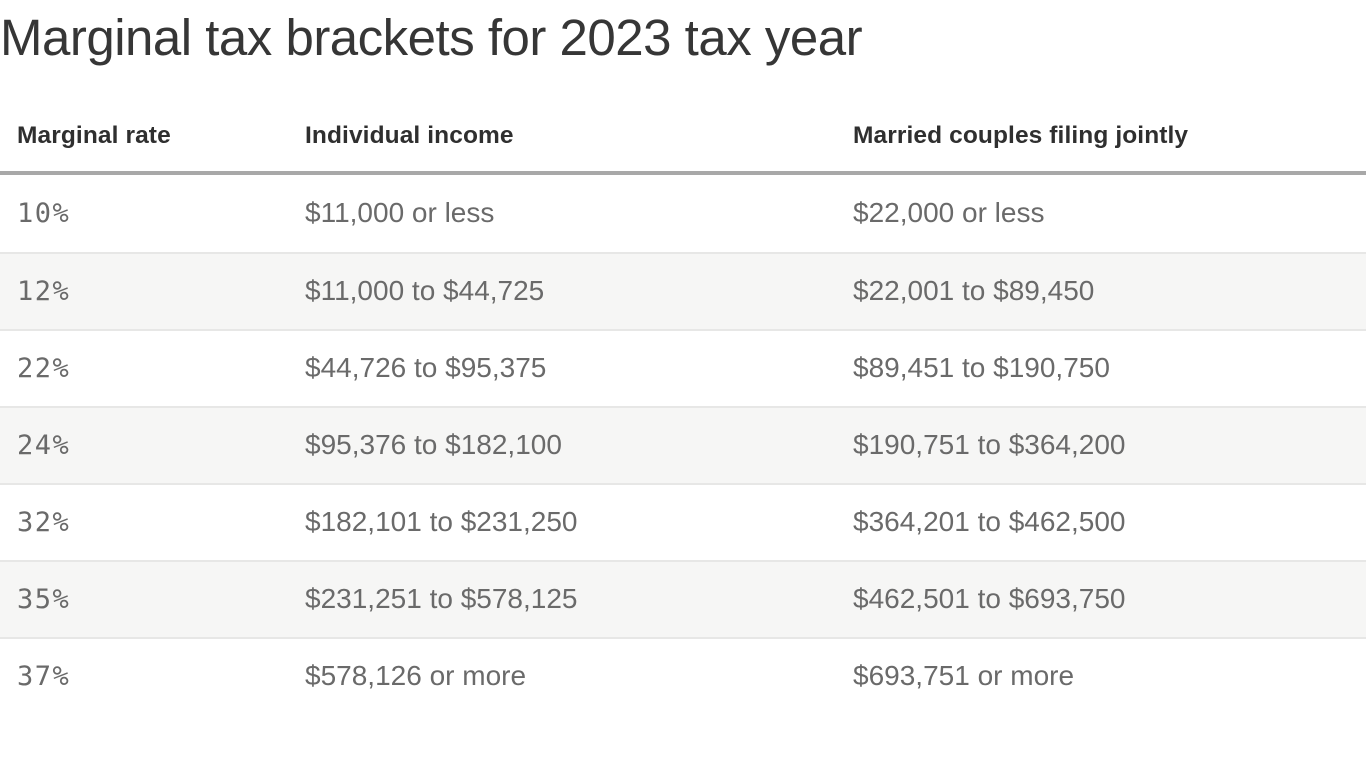 This screenshot has height=774, width=1366. Describe the element at coordinates (44, 291) in the screenshot. I see `cell-marginal-rate: 12%` at that location.